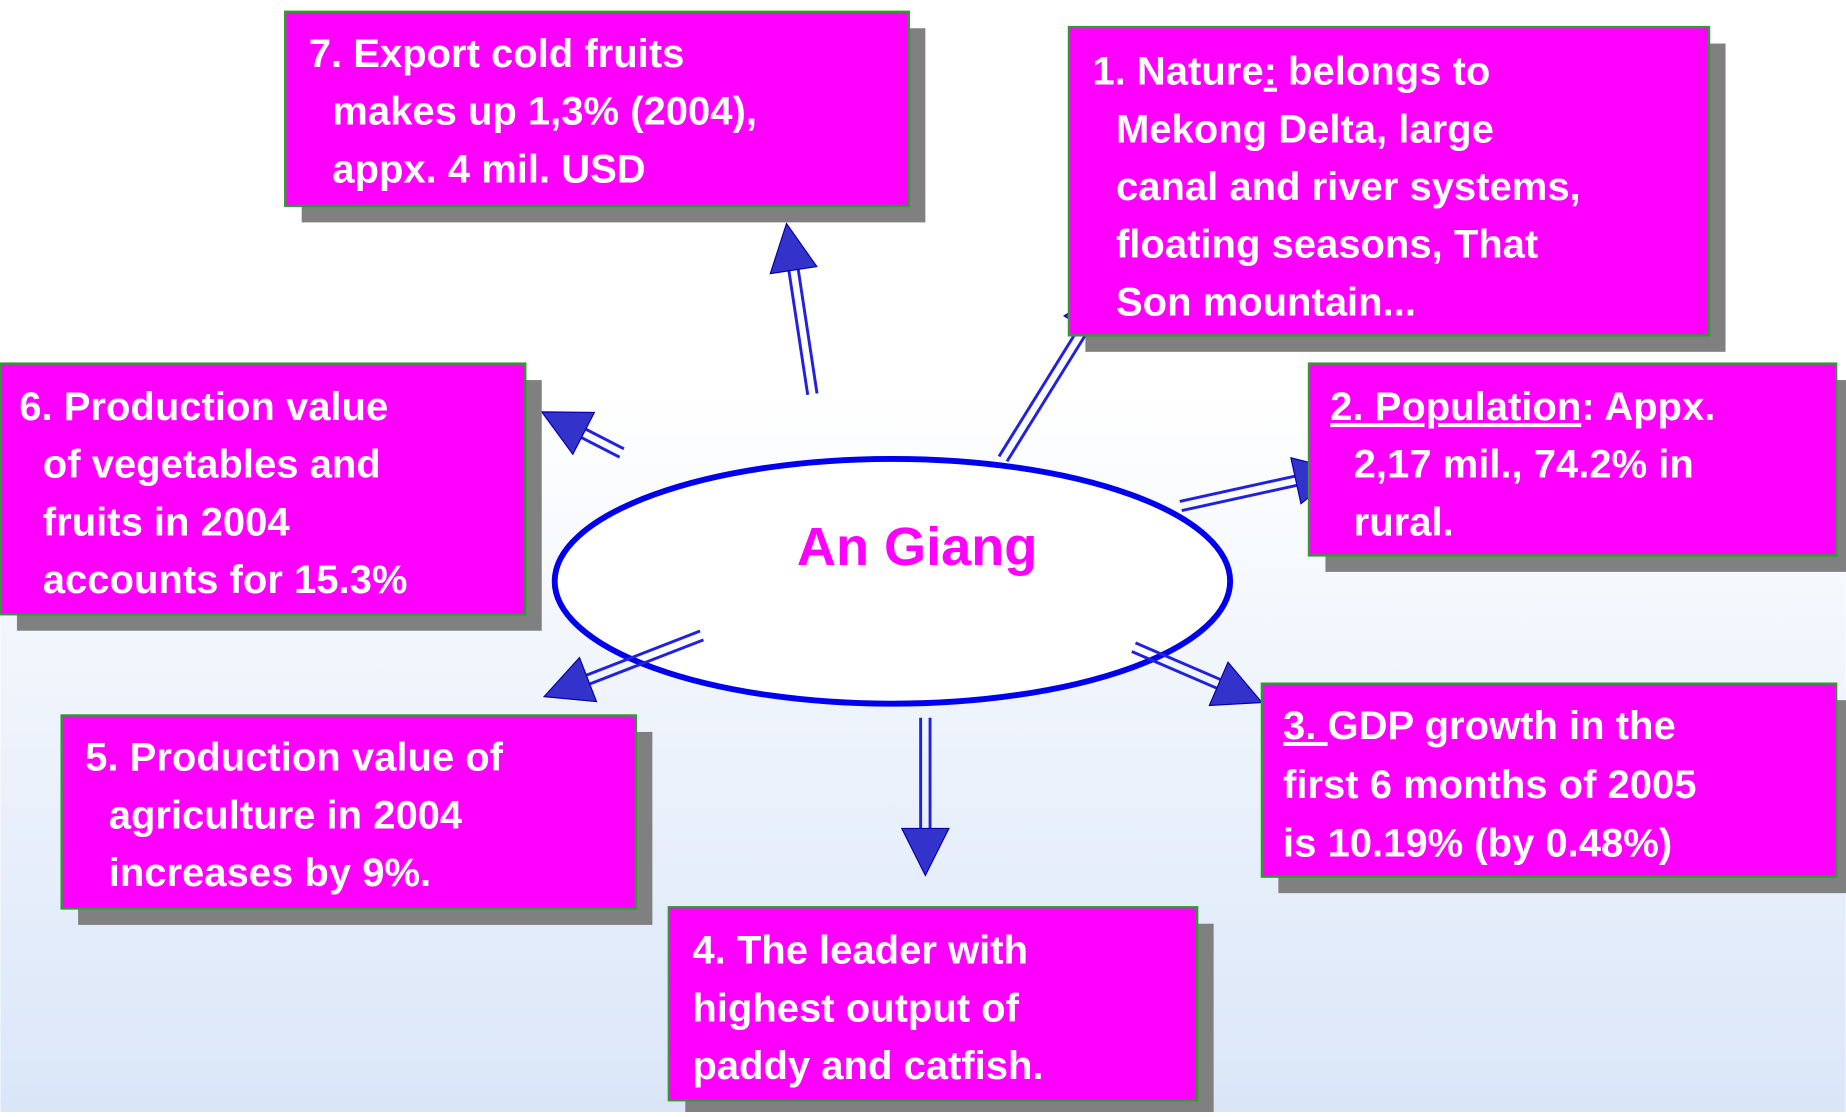 Image resolution: width=1846 pixels, height=1117 pixels. Describe the element at coordinates (1383, 72) in the screenshot. I see `box-text-part: belongs to` at that location.